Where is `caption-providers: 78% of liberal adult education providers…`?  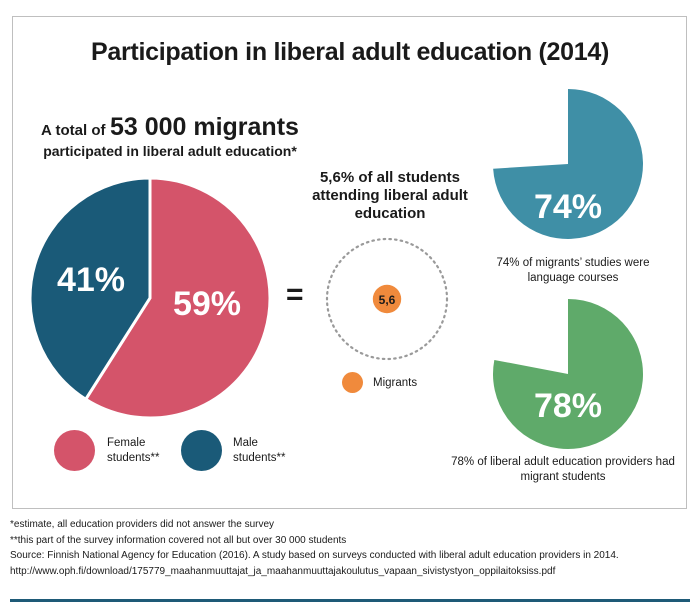 caption-providers: 78% of liberal adult education providers… is located at coordinates (563, 469).